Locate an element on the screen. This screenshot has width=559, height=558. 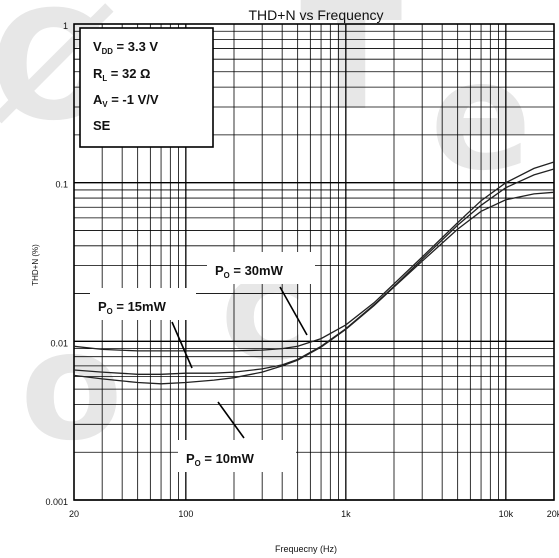
test-conditions-box: VDD = 3.3 V RL = 32 Ω AV = -1 V/V SE is located at coordinates (146, 87).